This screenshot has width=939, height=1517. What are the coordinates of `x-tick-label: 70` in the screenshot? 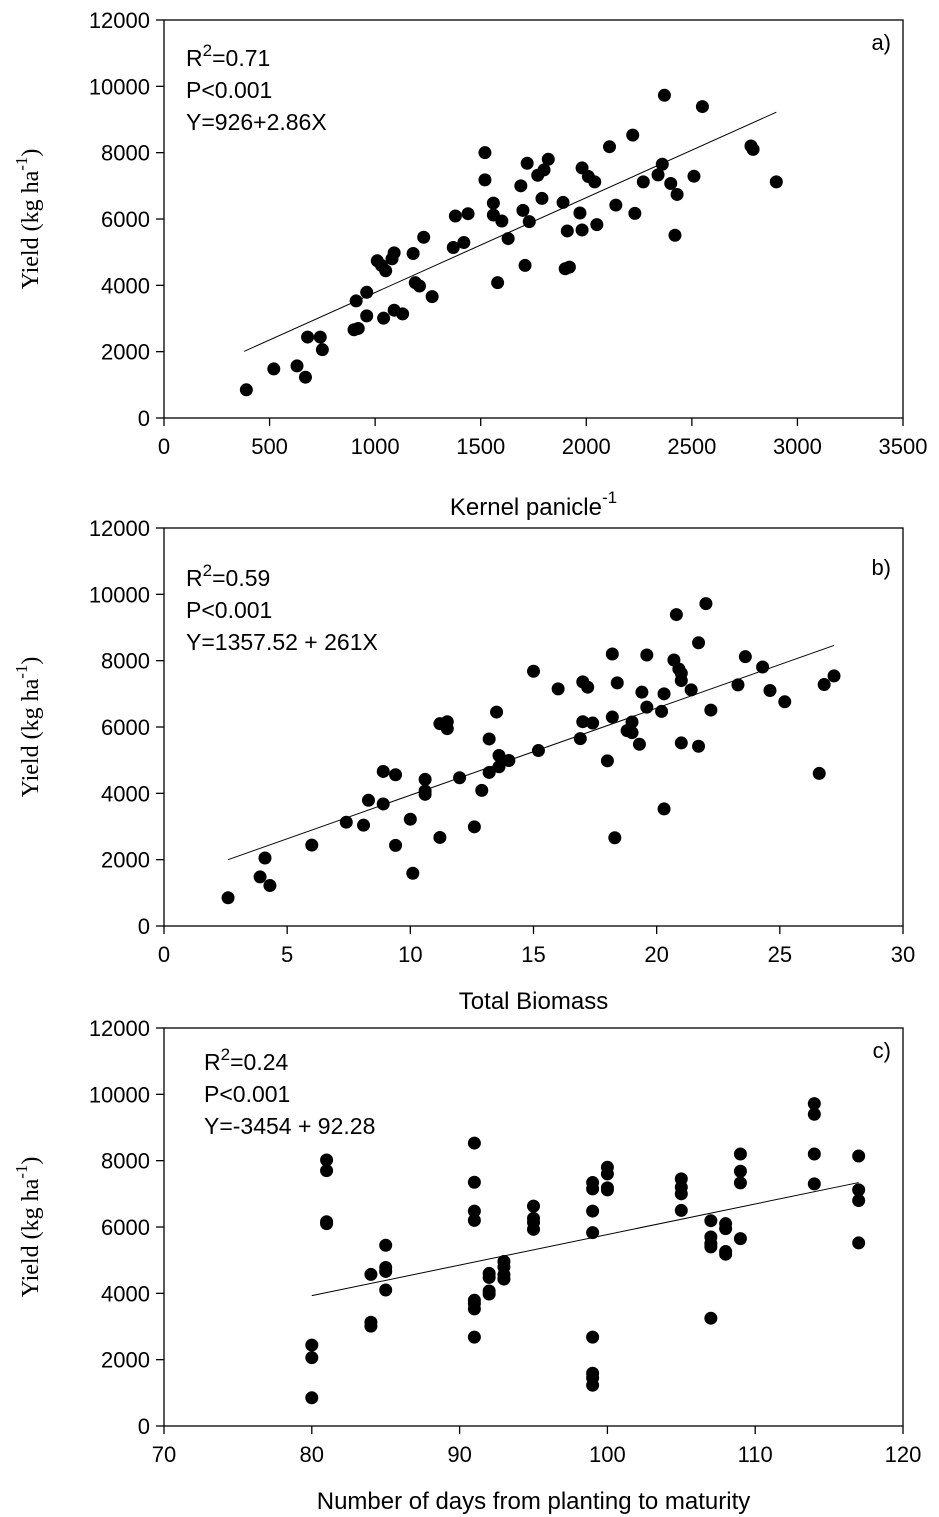 It's located at (164, 1454).